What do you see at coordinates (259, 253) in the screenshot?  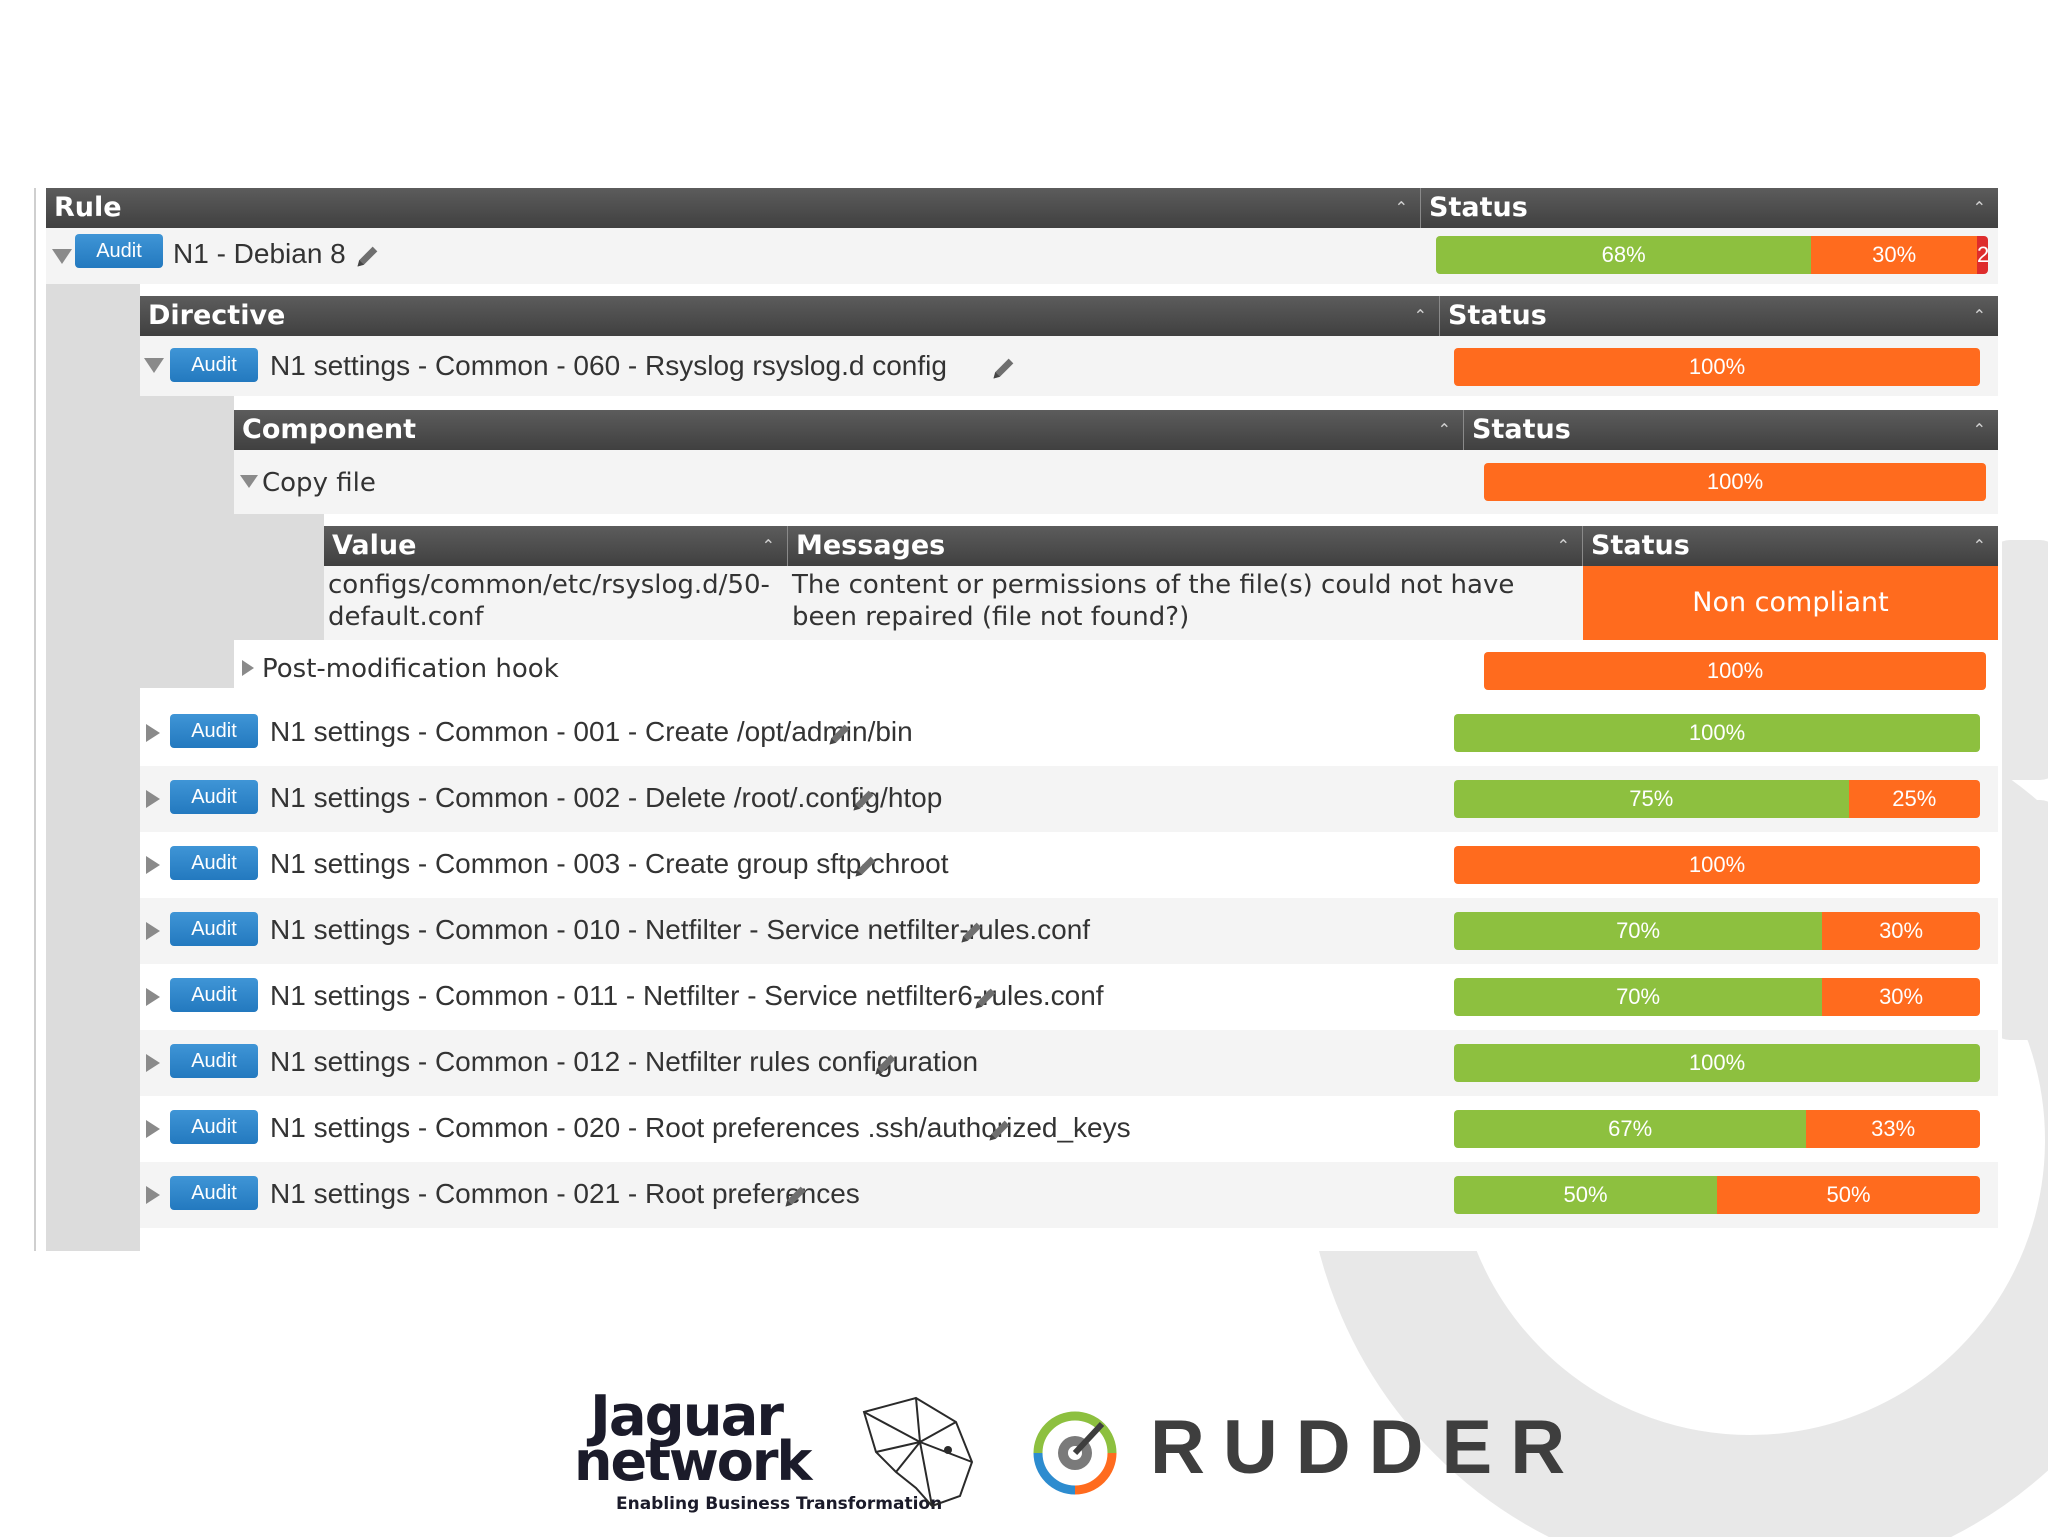 I see `rule-name: N1 - Debian 8` at bounding box center [259, 253].